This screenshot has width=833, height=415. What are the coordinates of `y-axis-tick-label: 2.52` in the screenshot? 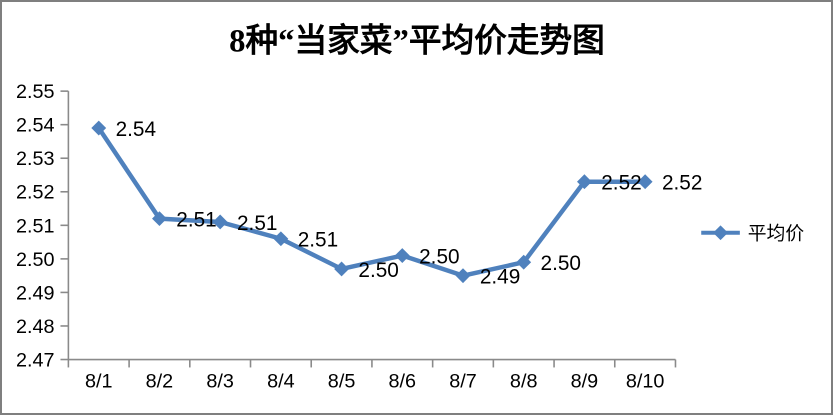 It's located at (35, 193).